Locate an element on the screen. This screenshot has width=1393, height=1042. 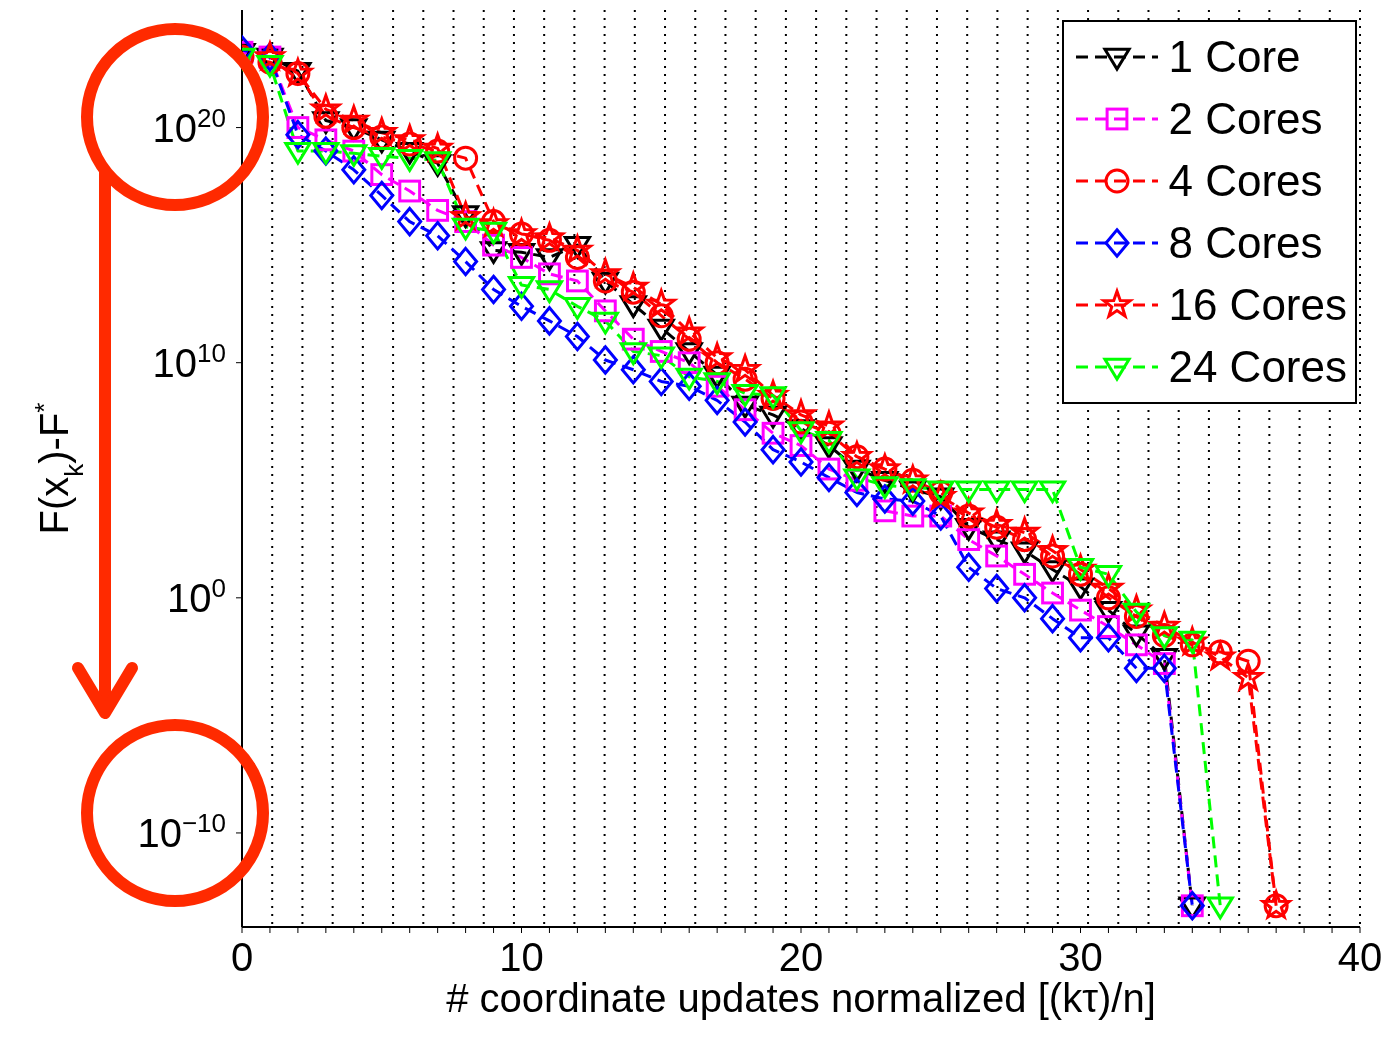
legend-label: 24 Cores is located at coordinates (1257, 366).